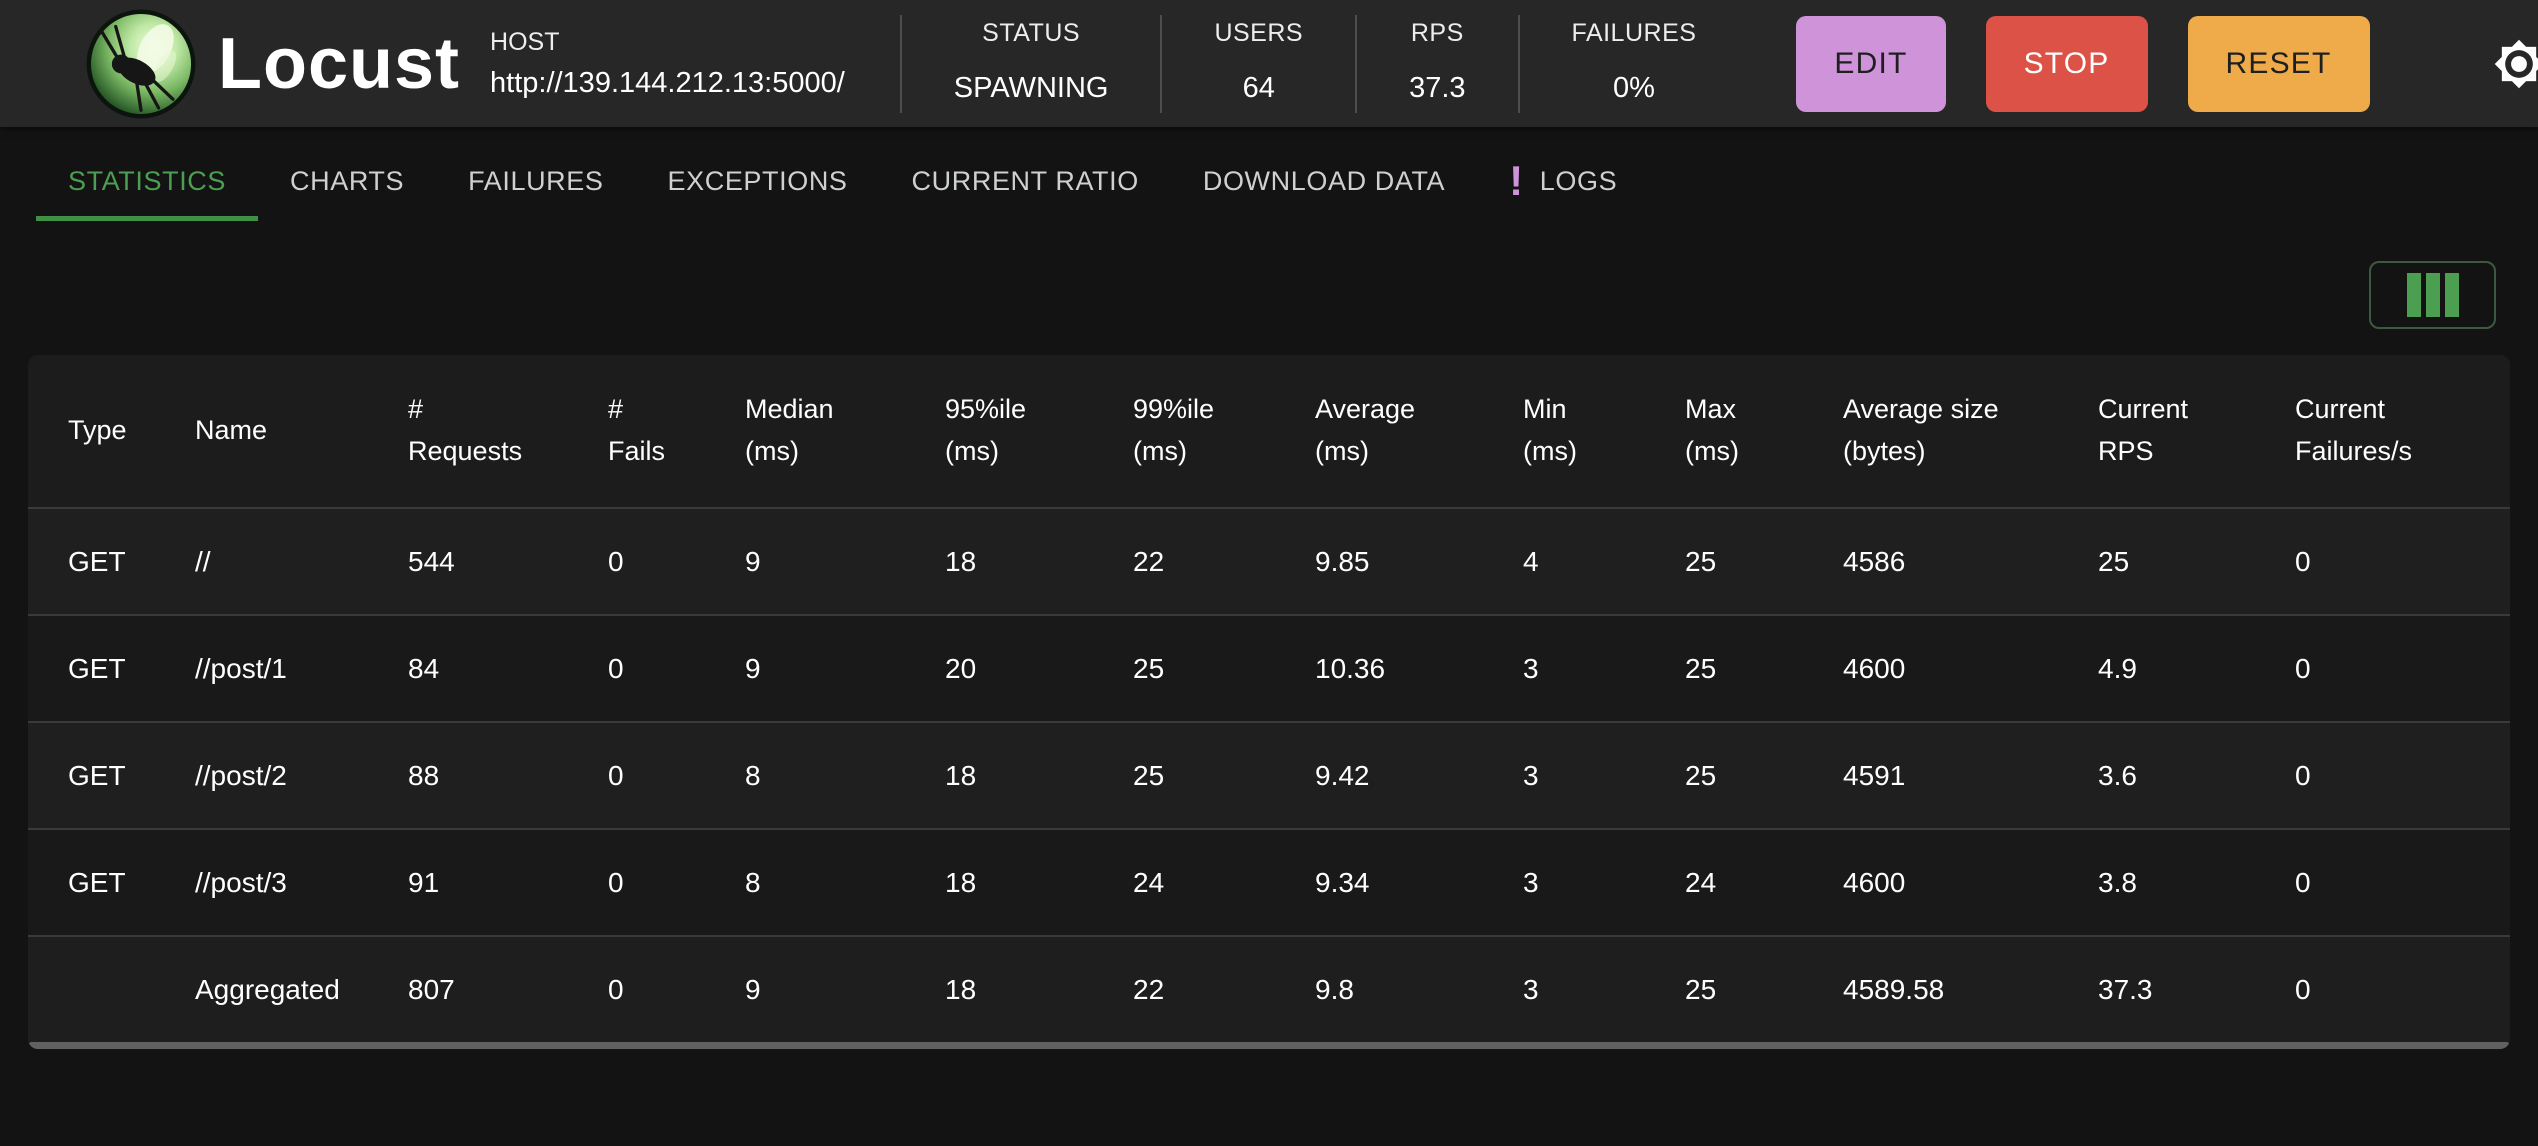 This screenshot has height=1146, width=2538. I want to click on col-header-min: Min (ms), so click(1604, 431).